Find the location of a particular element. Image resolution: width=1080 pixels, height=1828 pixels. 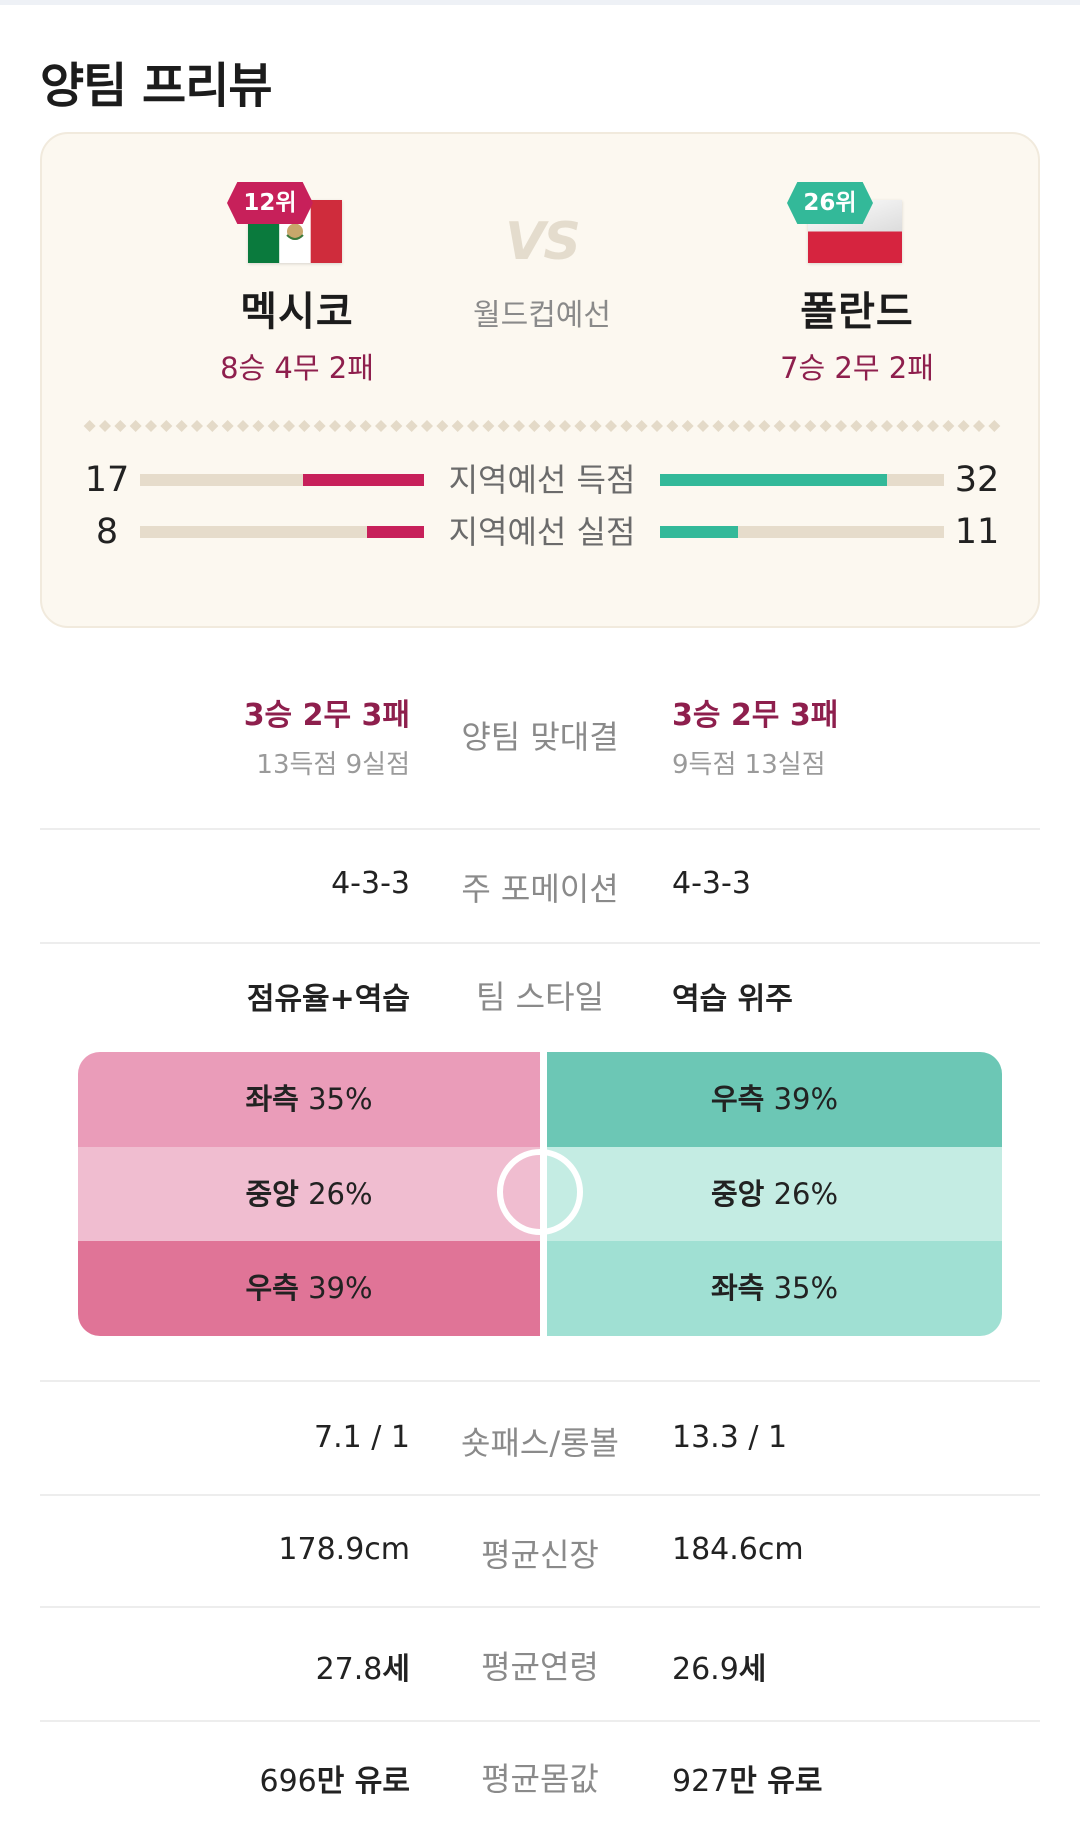

away-avg-height: 184.6cm is located at coordinates (738, 1549).